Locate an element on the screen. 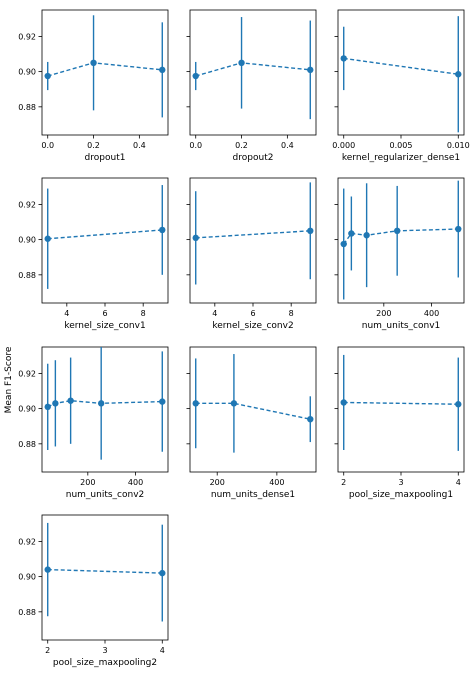 The width and height of the screenshot is (474, 676). panel-pool-size-maxpooling2-ytick-label: 0.88 is located at coordinates (27, 612).